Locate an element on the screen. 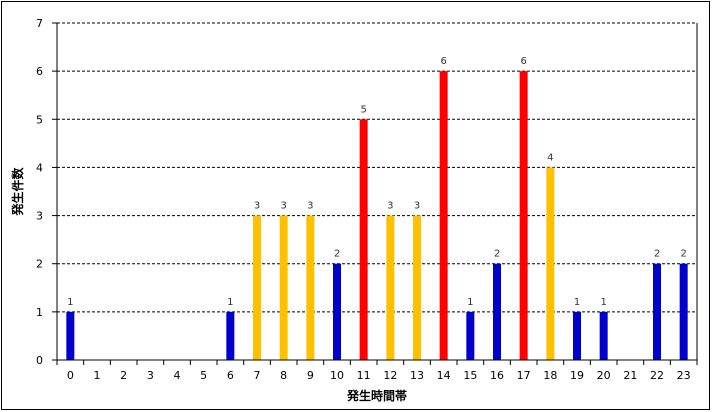  y-axis-title: 発生件数 is located at coordinates (17, 192).